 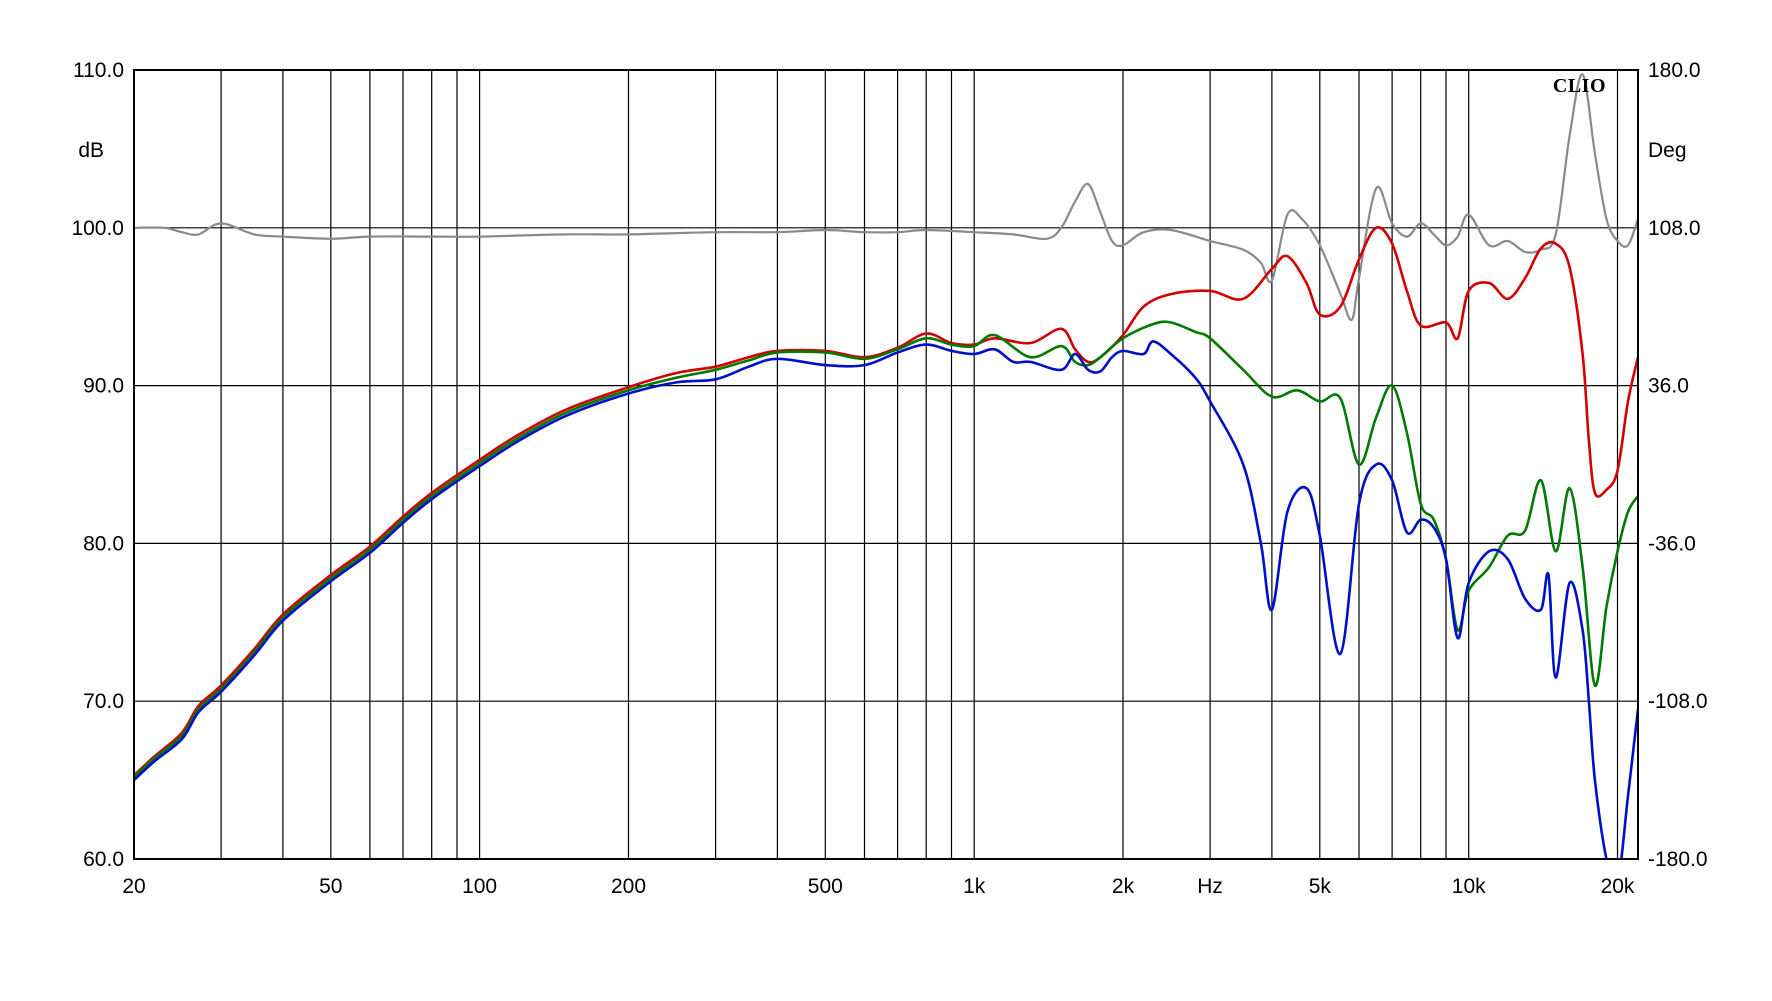 What do you see at coordinates (1469, 886) in the screenshot?
I see `x-tick-label: 10k` at bounding box center [1469, 886].